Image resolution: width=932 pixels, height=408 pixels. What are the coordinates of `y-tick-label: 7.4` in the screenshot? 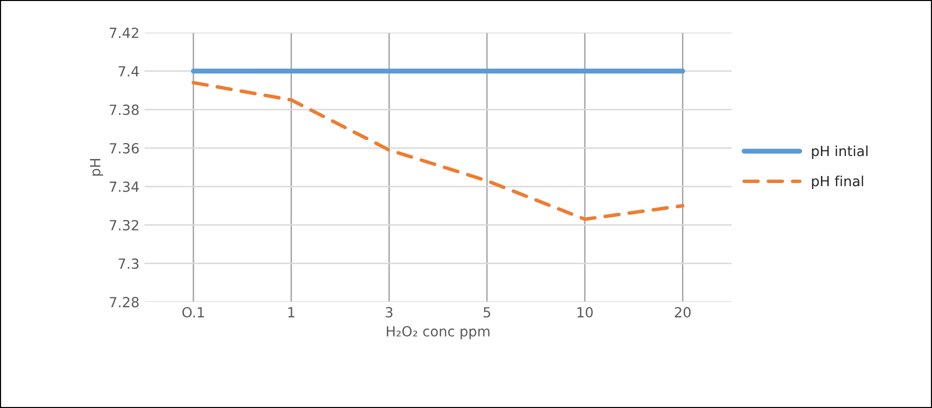 It's located at (128, 71).